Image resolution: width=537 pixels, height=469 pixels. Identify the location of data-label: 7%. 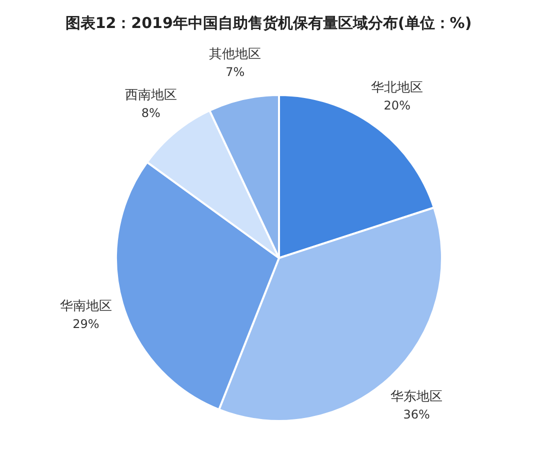
(235, 71).